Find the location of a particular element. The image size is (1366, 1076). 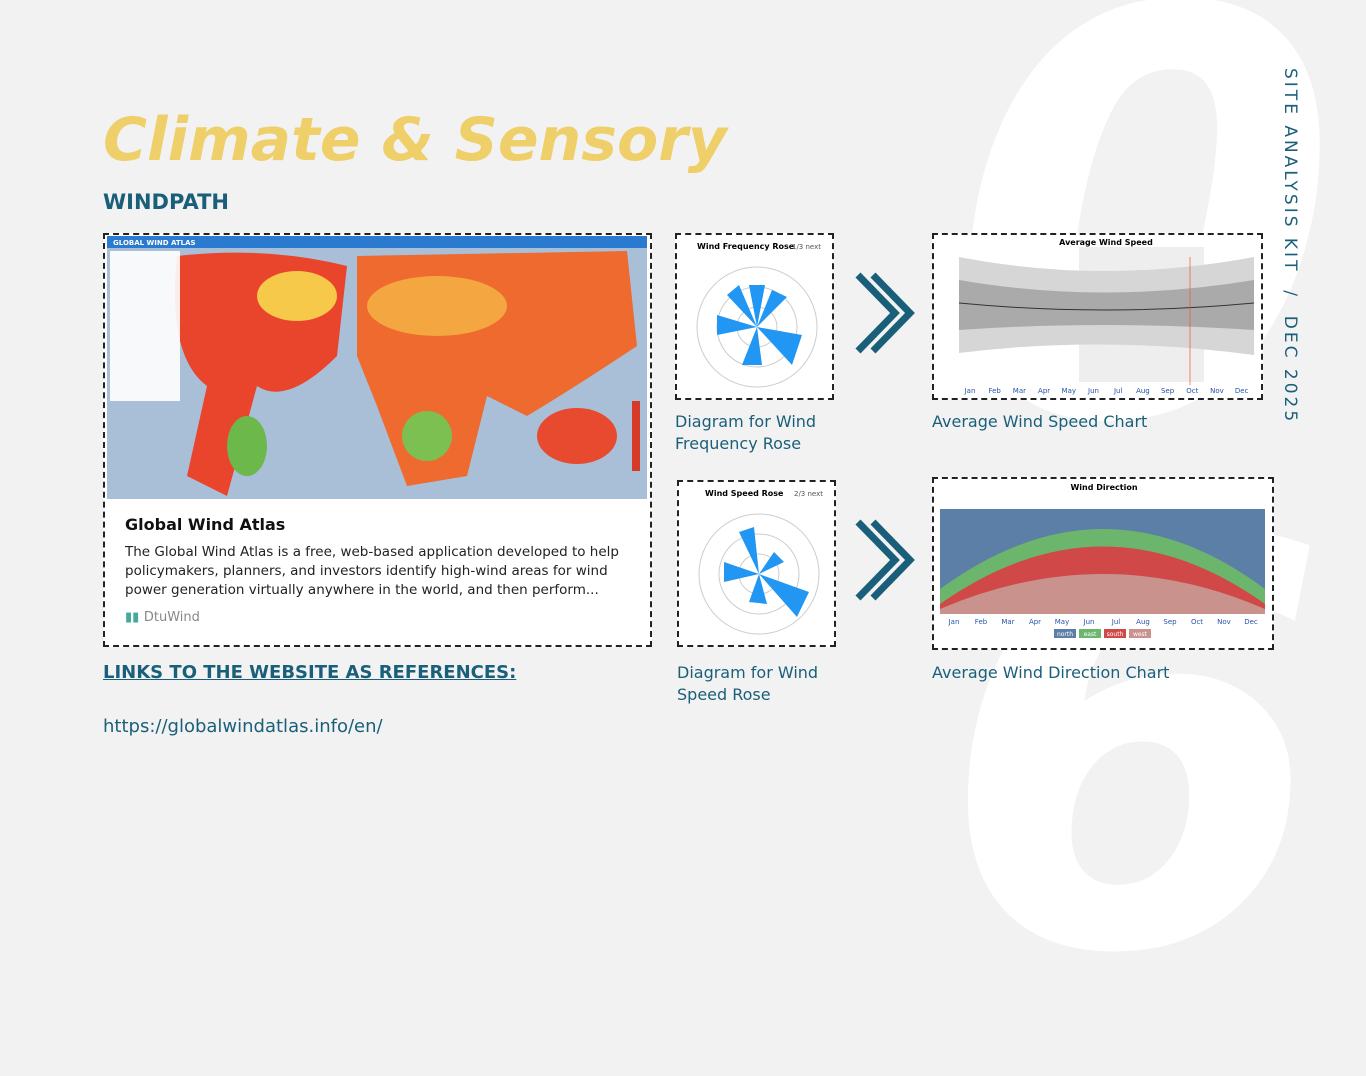

legend-label: east is located at coordinates (1090, 634).